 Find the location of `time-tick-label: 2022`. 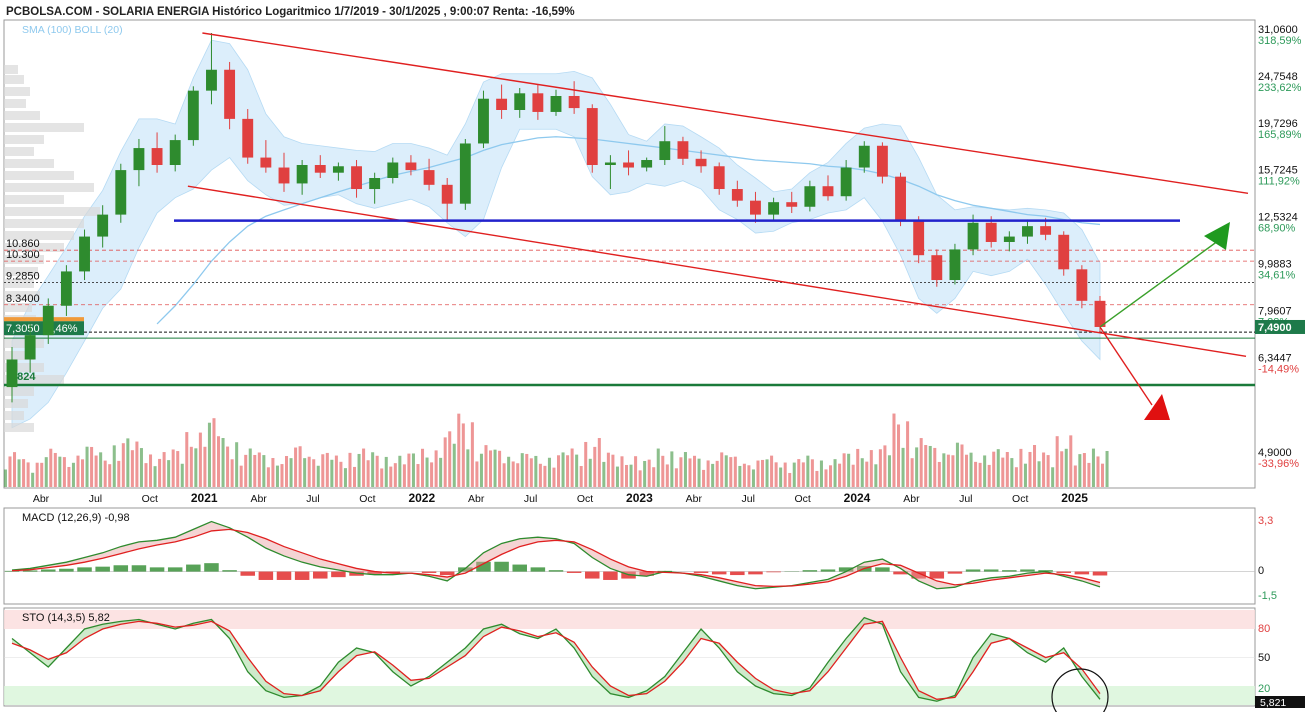

time-tick-label: 2022 is located at coordinates (421, 498).